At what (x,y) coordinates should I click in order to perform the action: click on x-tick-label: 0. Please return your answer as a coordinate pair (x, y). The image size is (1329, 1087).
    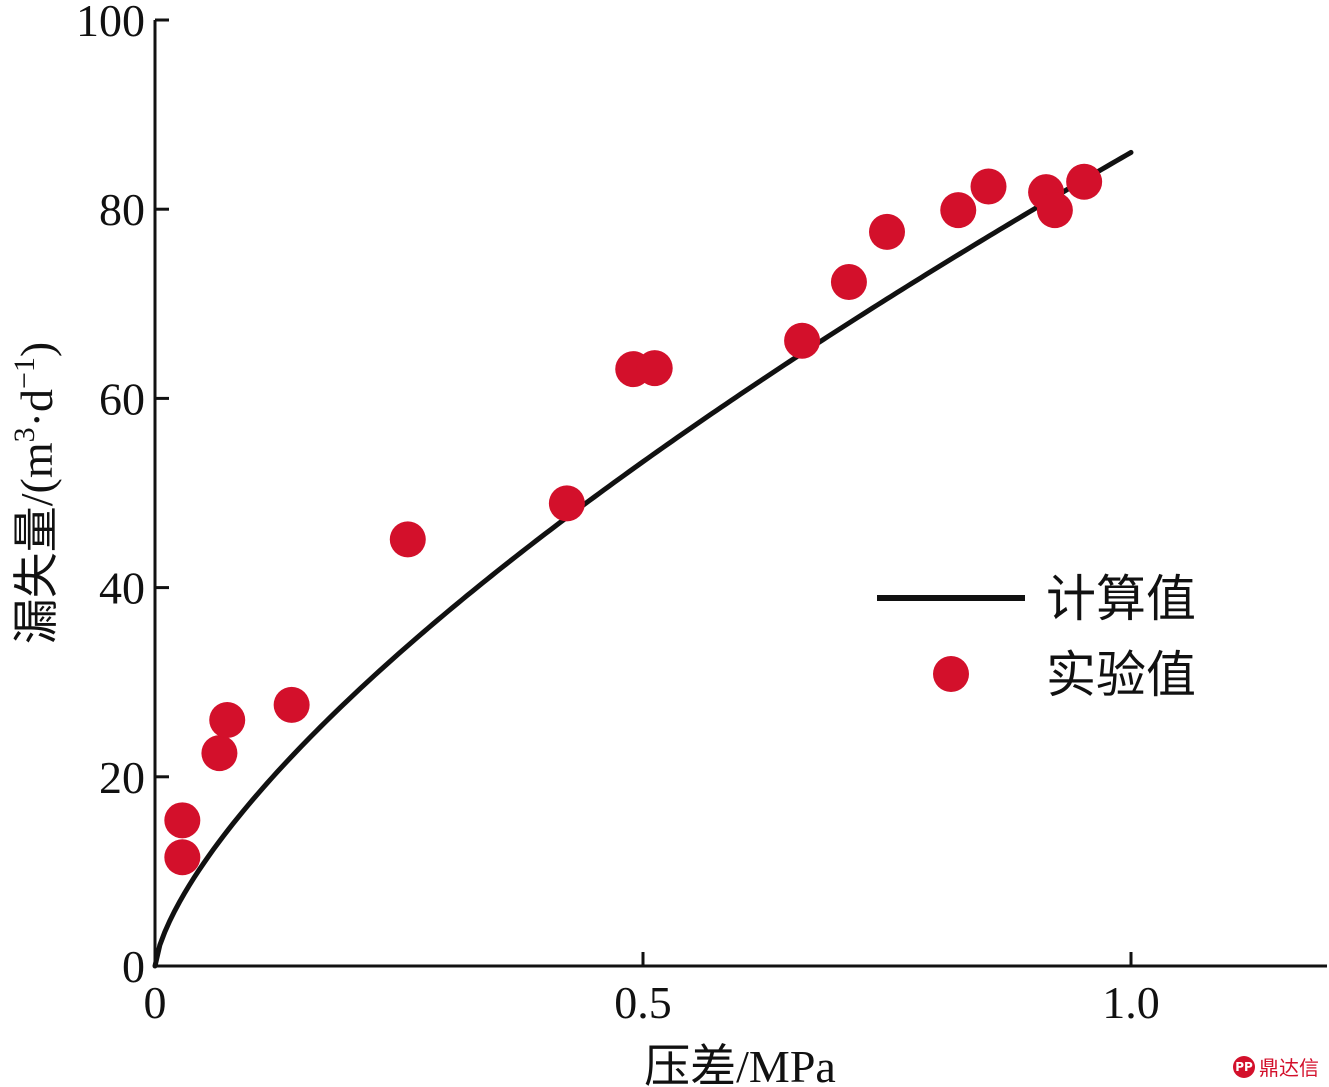
    Looking at the image, I should click on (155, 1002).